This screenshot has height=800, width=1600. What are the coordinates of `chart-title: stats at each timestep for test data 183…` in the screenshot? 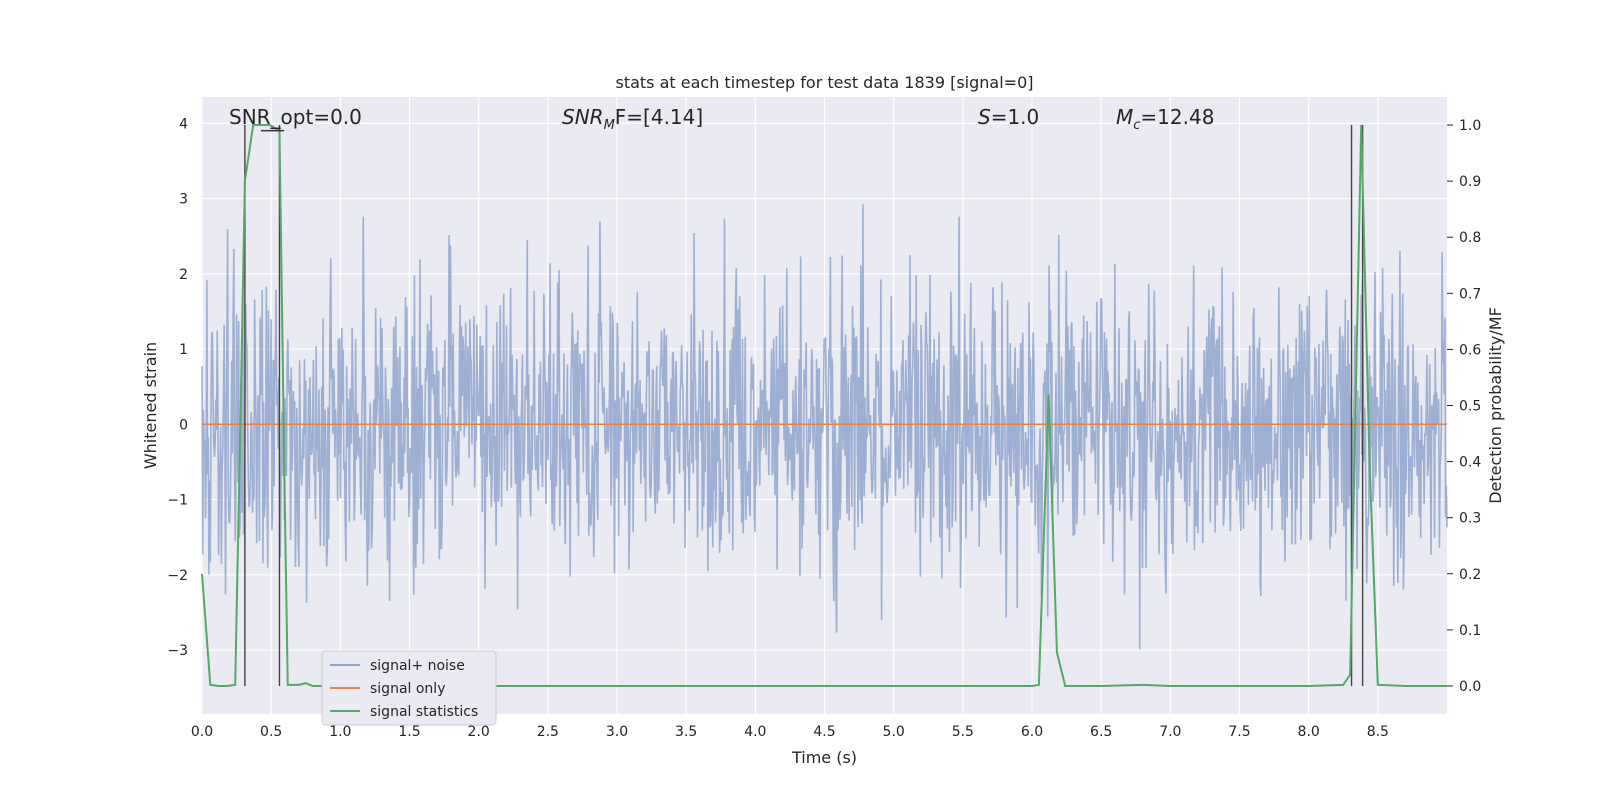 It's located at (824, 82).